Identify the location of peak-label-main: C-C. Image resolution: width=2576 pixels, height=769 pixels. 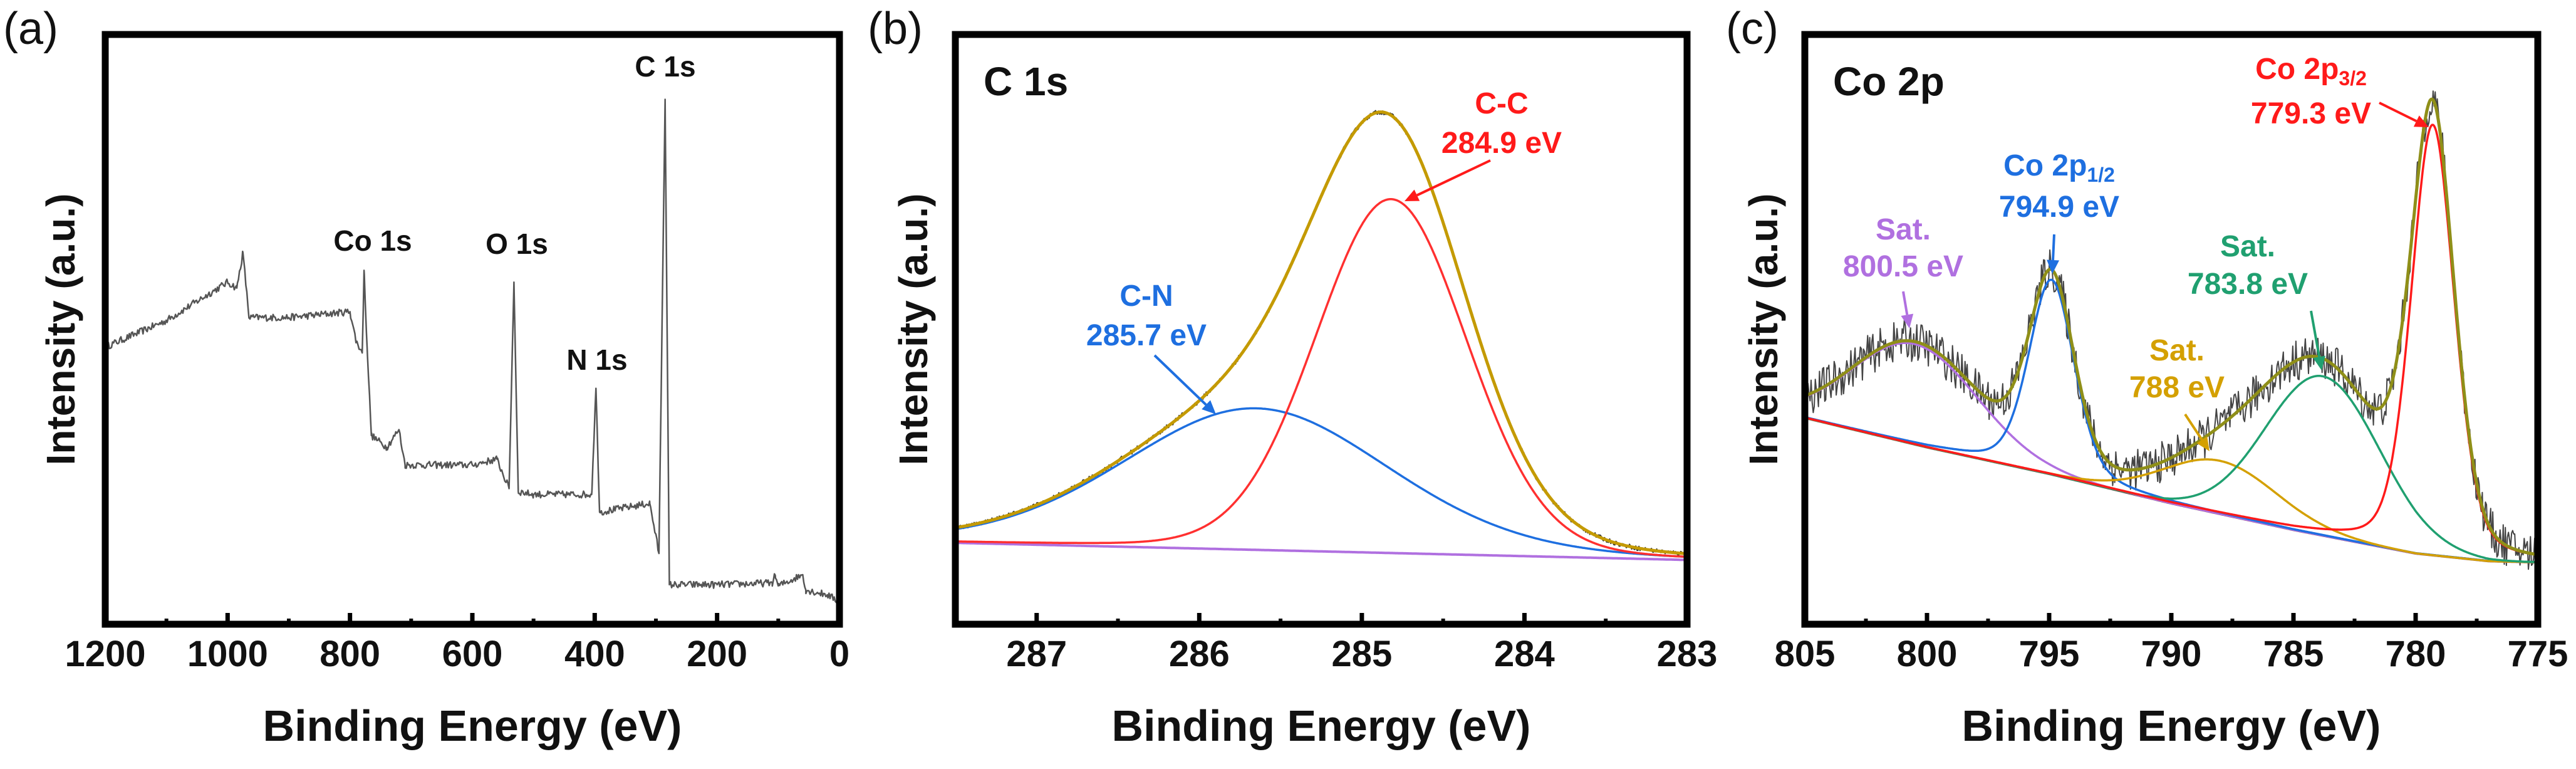
(1501, 103).